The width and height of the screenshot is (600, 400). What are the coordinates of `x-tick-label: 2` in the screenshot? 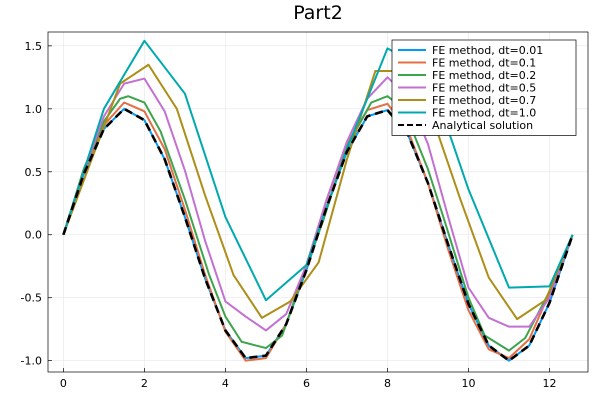 It's located at (144, 383).